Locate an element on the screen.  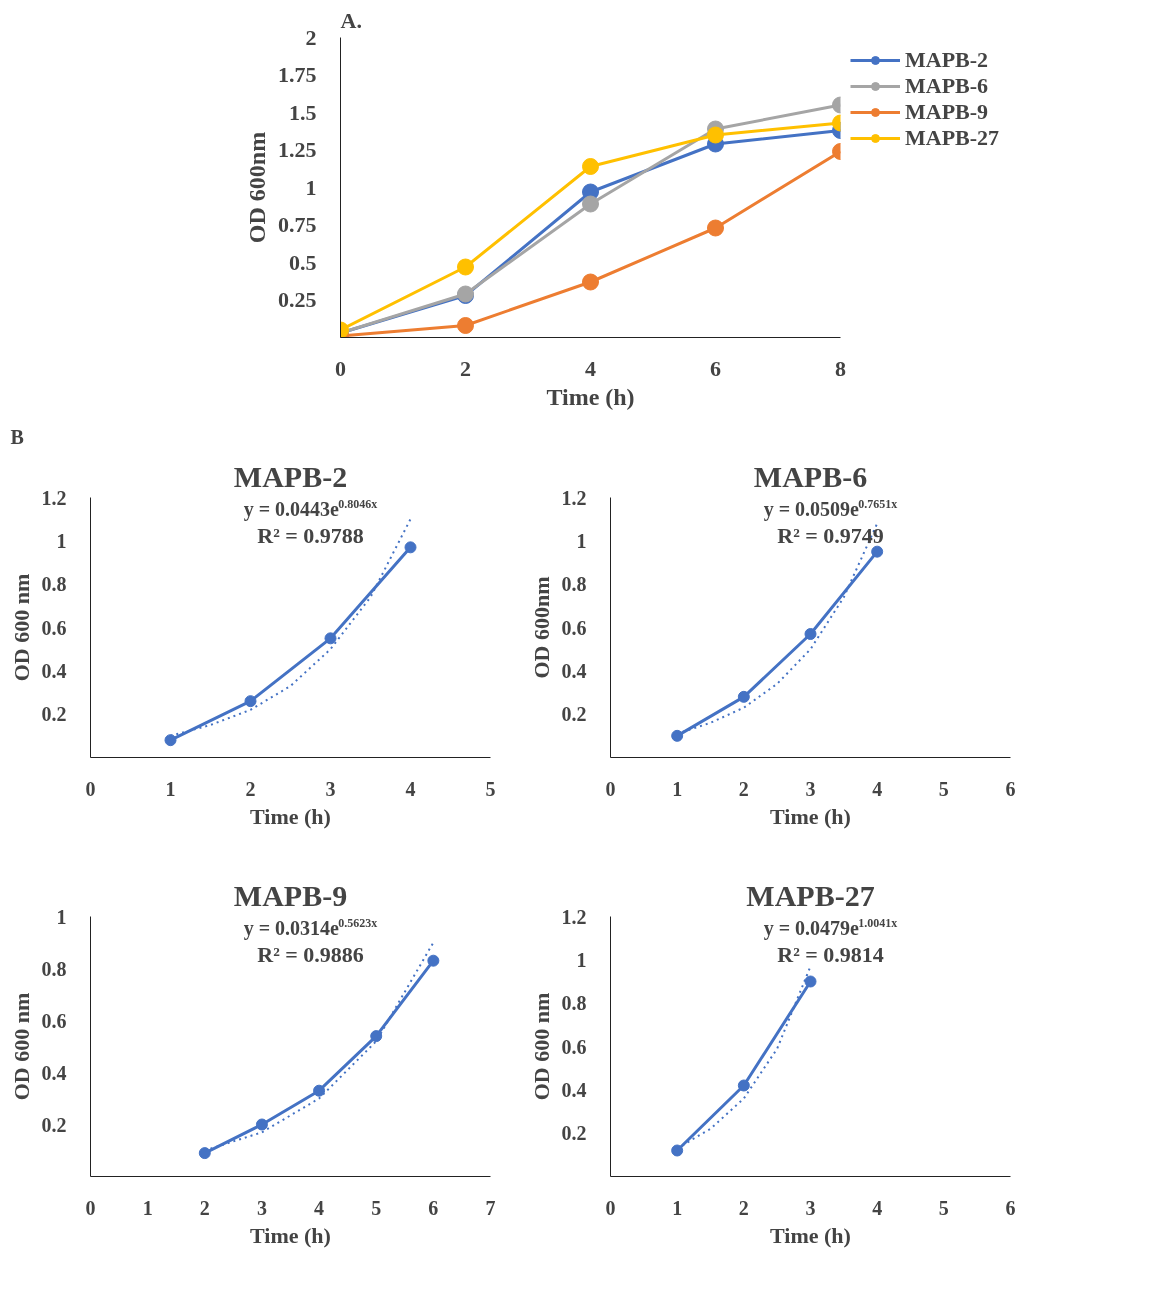
x-tick-label: 7 is located at coordinates (490, 1207).